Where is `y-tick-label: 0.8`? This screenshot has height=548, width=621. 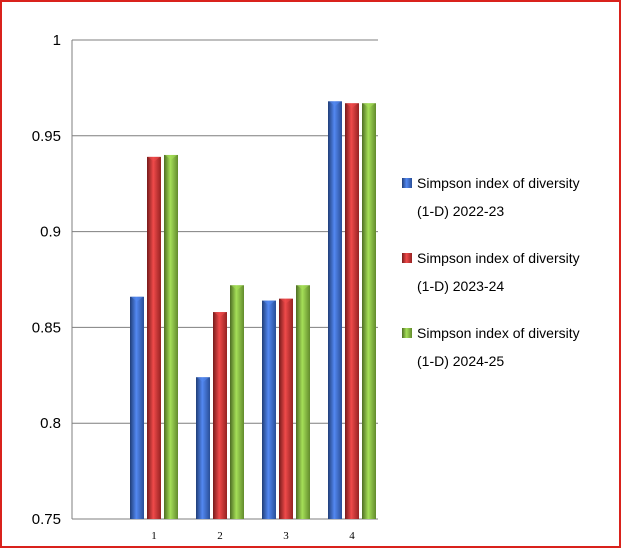 y-tick-label: 0.8 is located at coordinates (50, 423).